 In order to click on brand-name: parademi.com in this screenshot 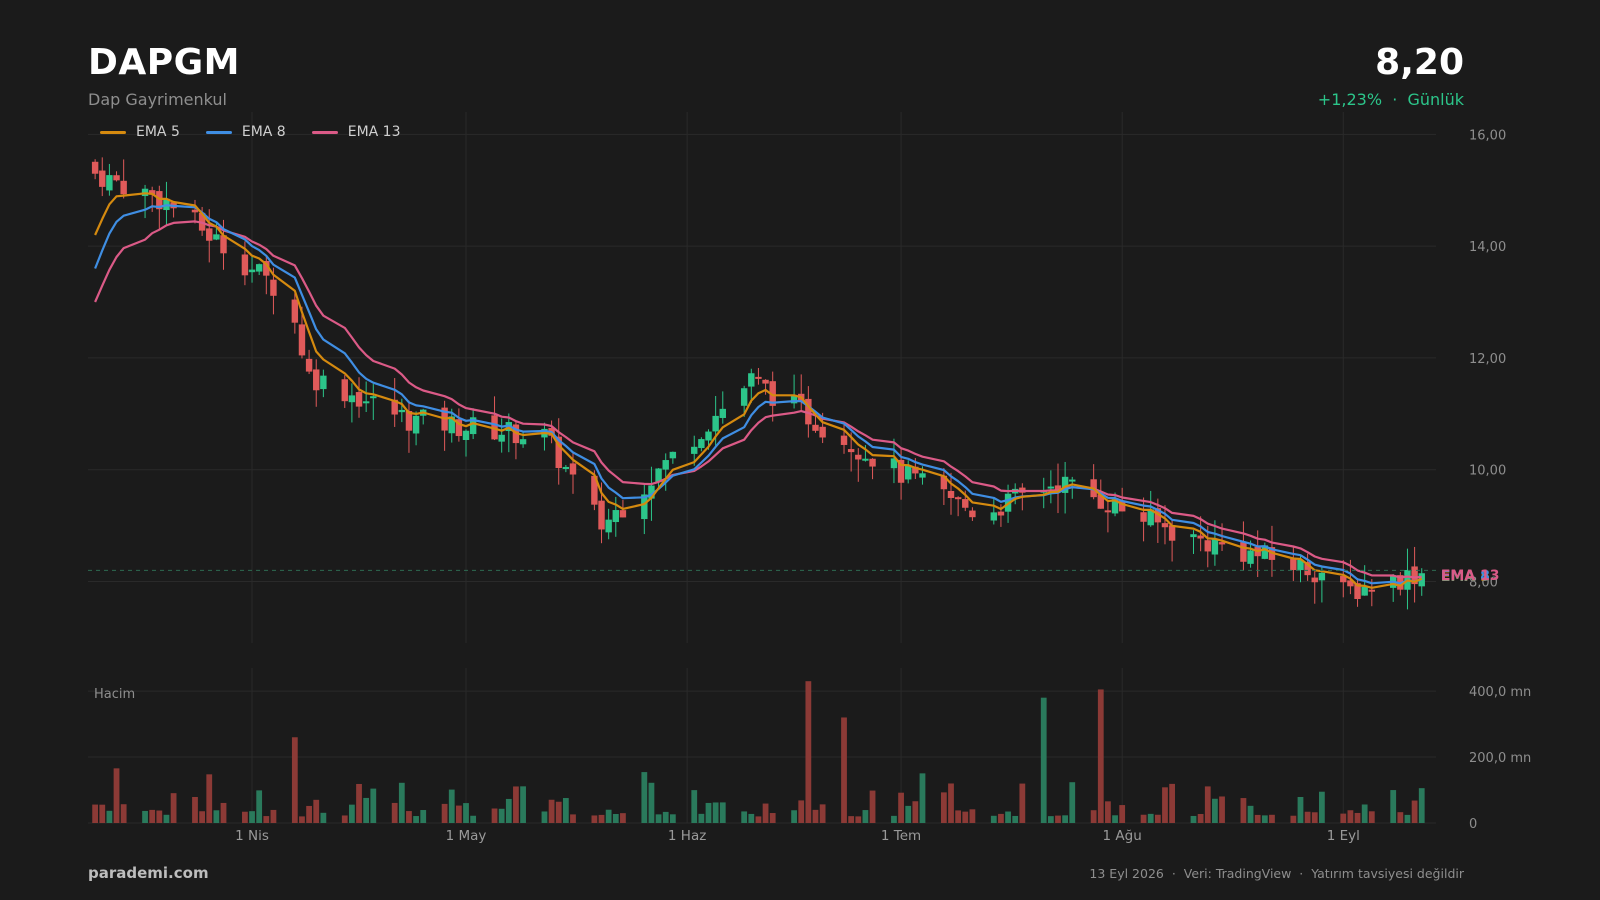, I will do `click(148, 873)`.